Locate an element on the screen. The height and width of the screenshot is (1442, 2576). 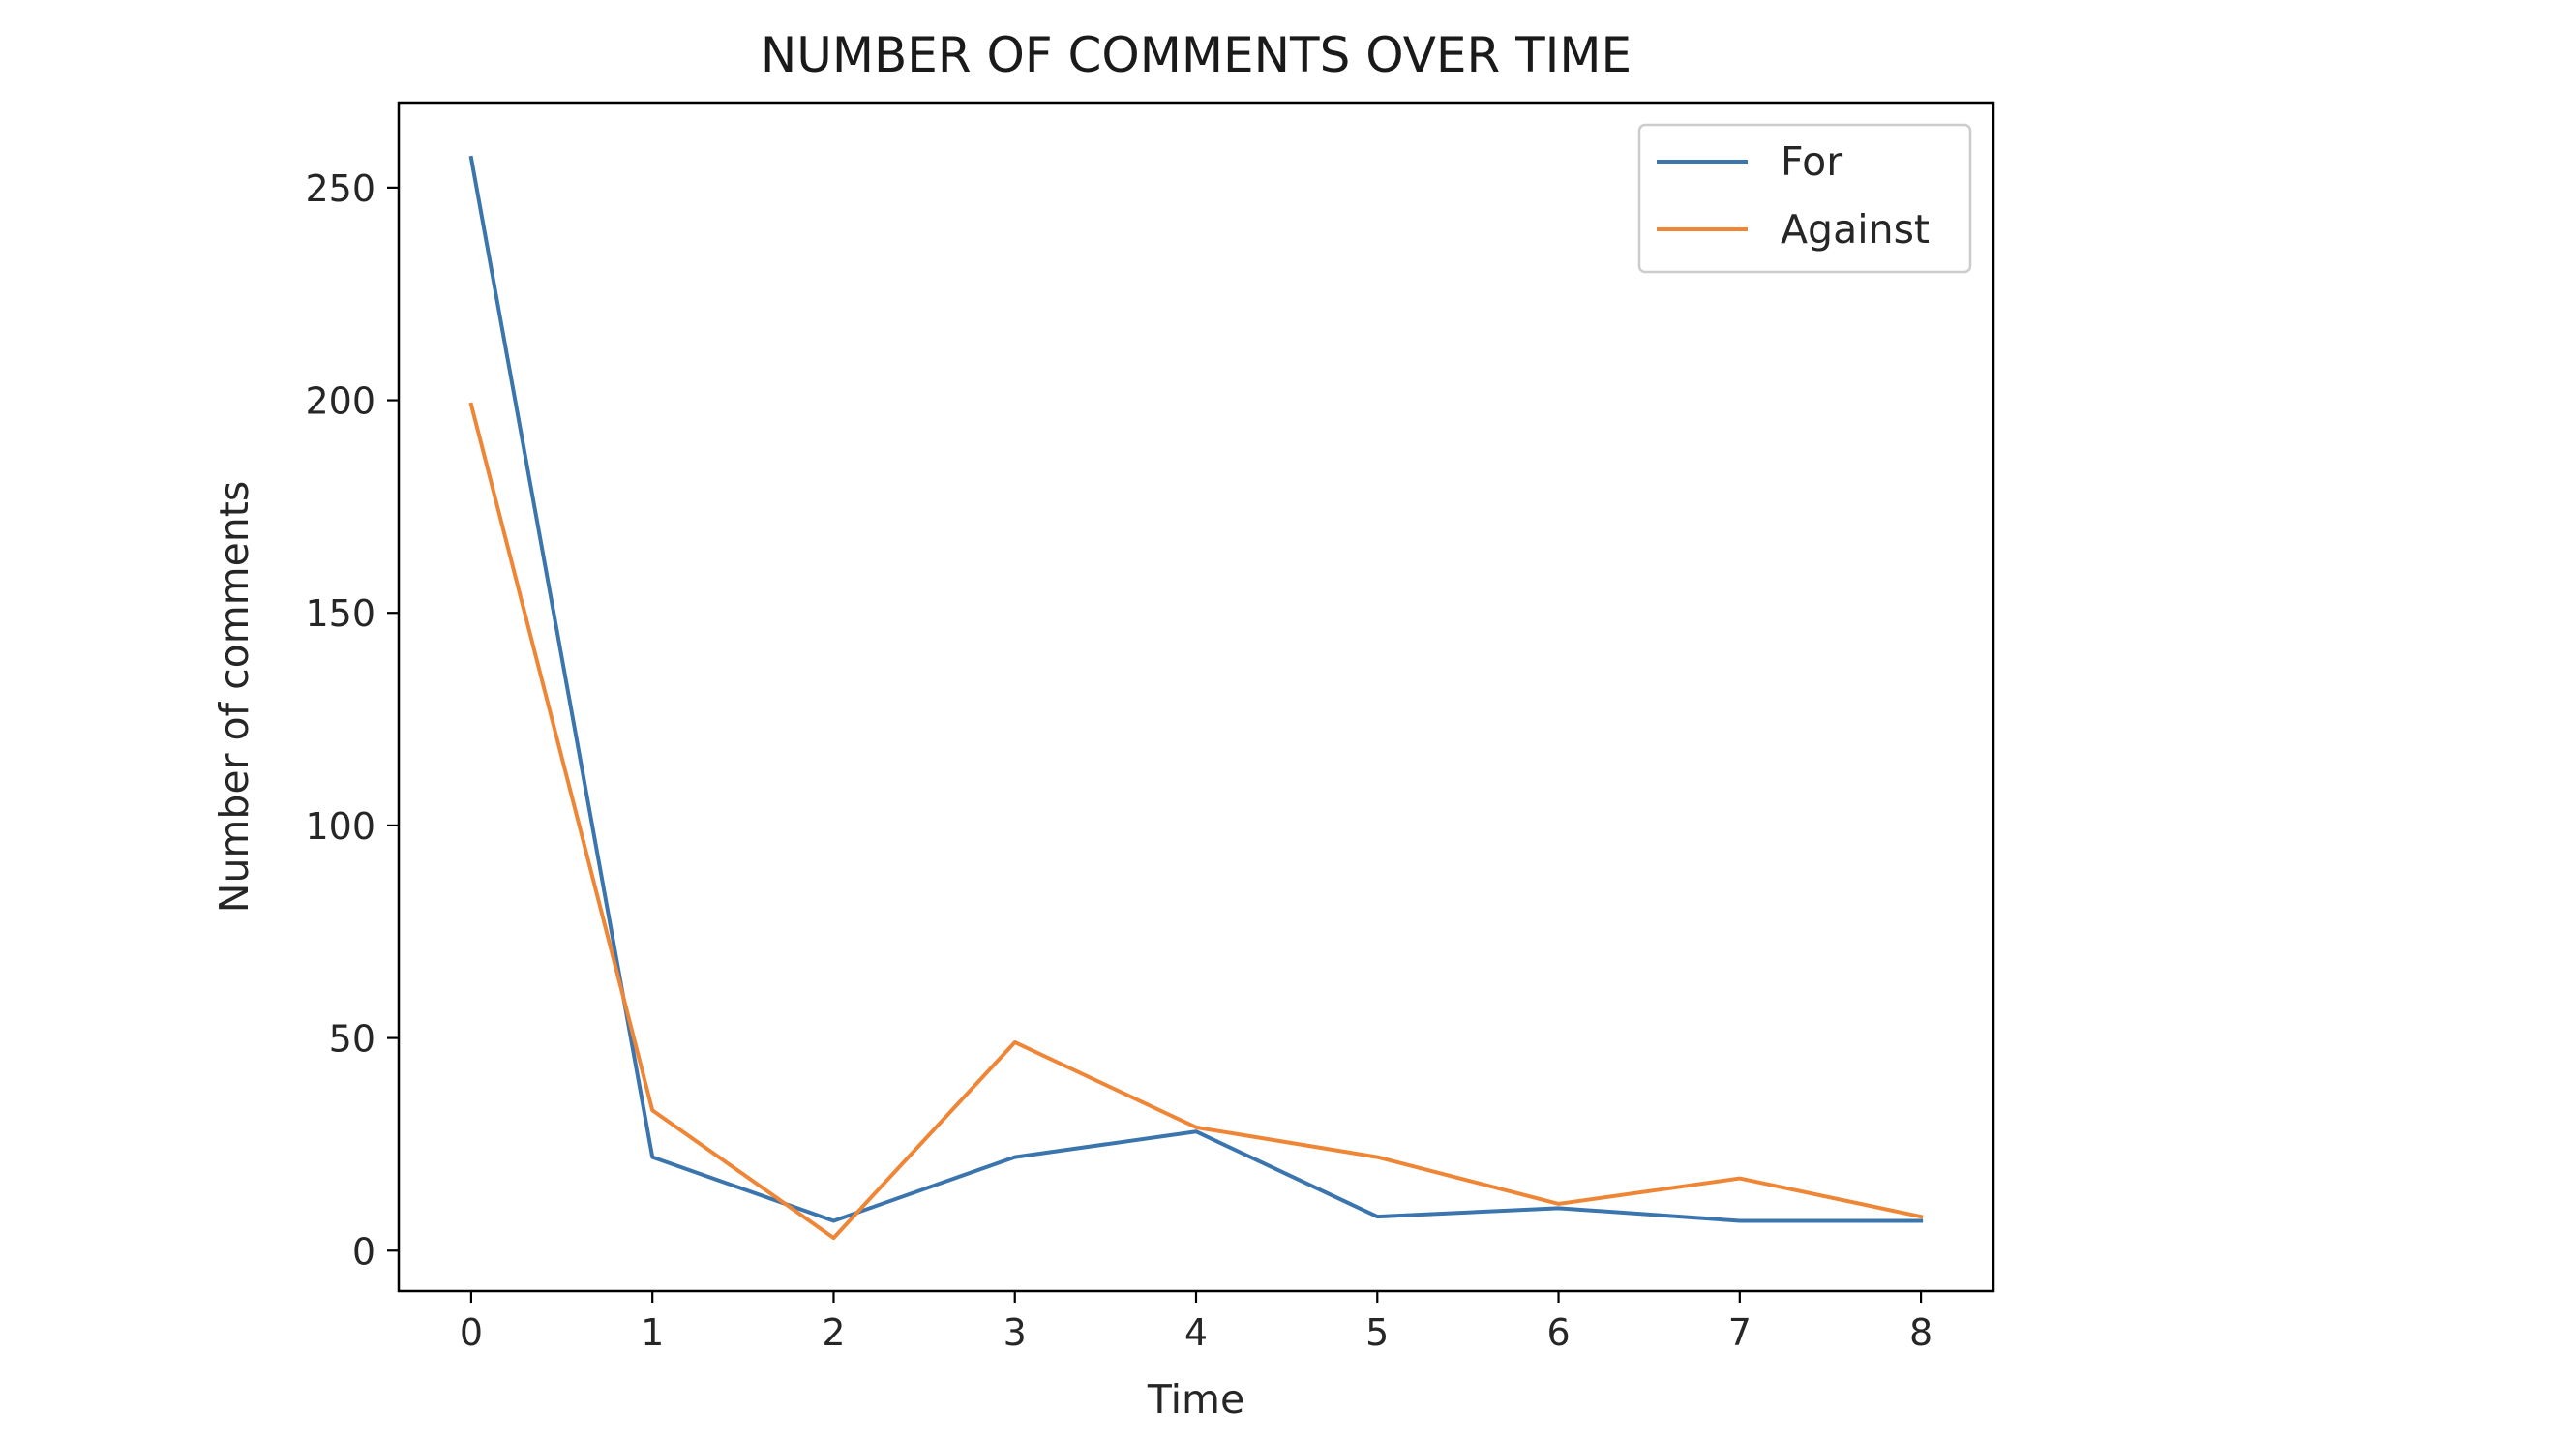
x-tick-label: 6 is located at coordinates (1558, 1332).